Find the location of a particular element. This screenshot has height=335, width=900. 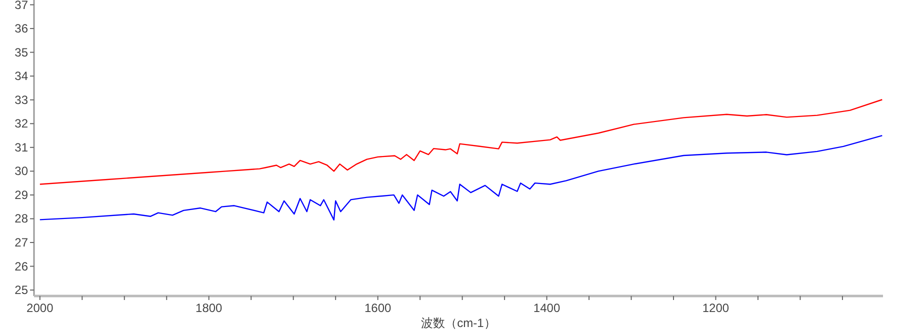

y-tick-label: 32 is located at coordinates (21, 123).